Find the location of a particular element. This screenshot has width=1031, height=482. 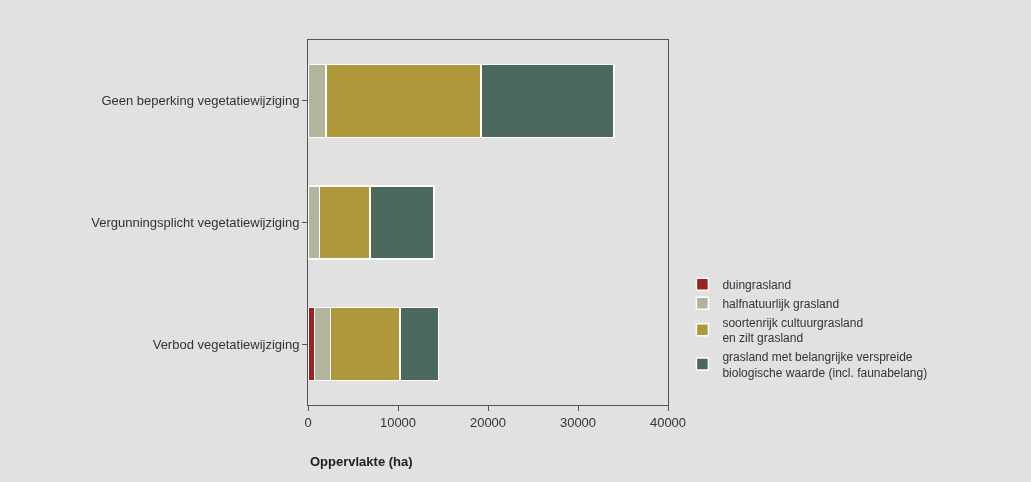

y-tick-label: Verbod vegetatiewijziging is located at coordinates (226, 344).